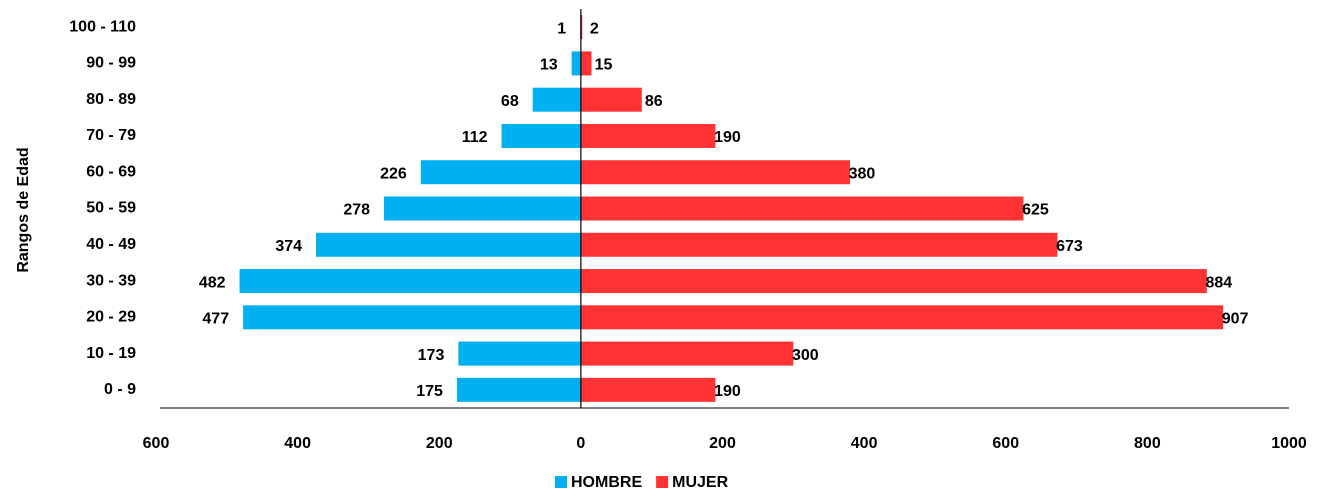 The width and height of the screenshot is (1327, 493). Describe the element at coordinates (1035, 210) in the screenshot. I see `data-label: 625` at that location.